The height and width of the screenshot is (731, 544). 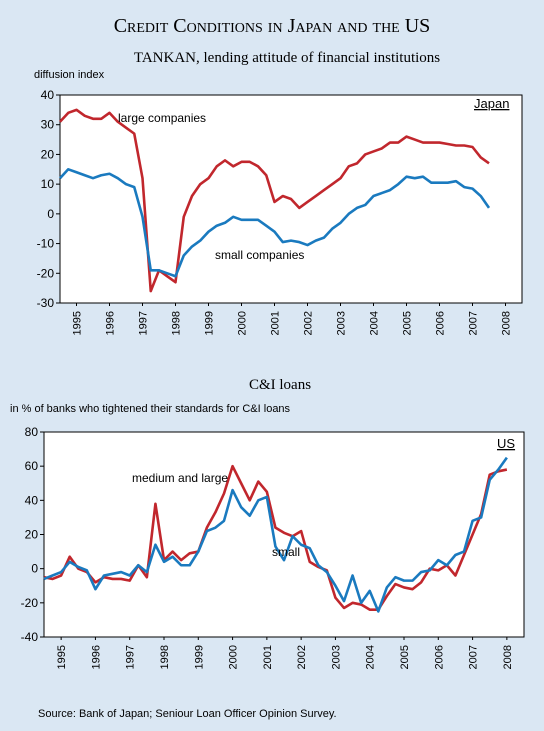 What do you see at coordinates (32, 466) in the screenshot?
I see `y-tick-label: 60` at bounding box center [32, 466].